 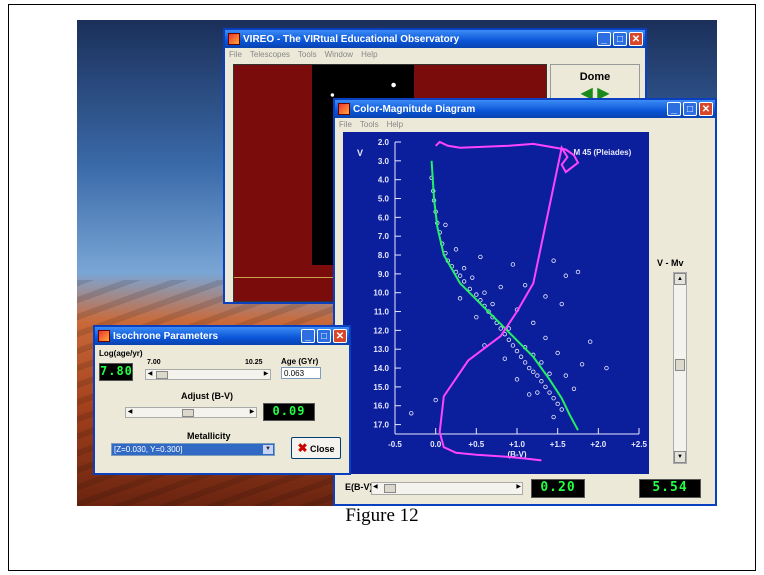 What do you see at coordinates (414, 109) in the screenshot?
I see `cmd-title: Color-Magnitude Diagram` at bounding box center [414, 109].